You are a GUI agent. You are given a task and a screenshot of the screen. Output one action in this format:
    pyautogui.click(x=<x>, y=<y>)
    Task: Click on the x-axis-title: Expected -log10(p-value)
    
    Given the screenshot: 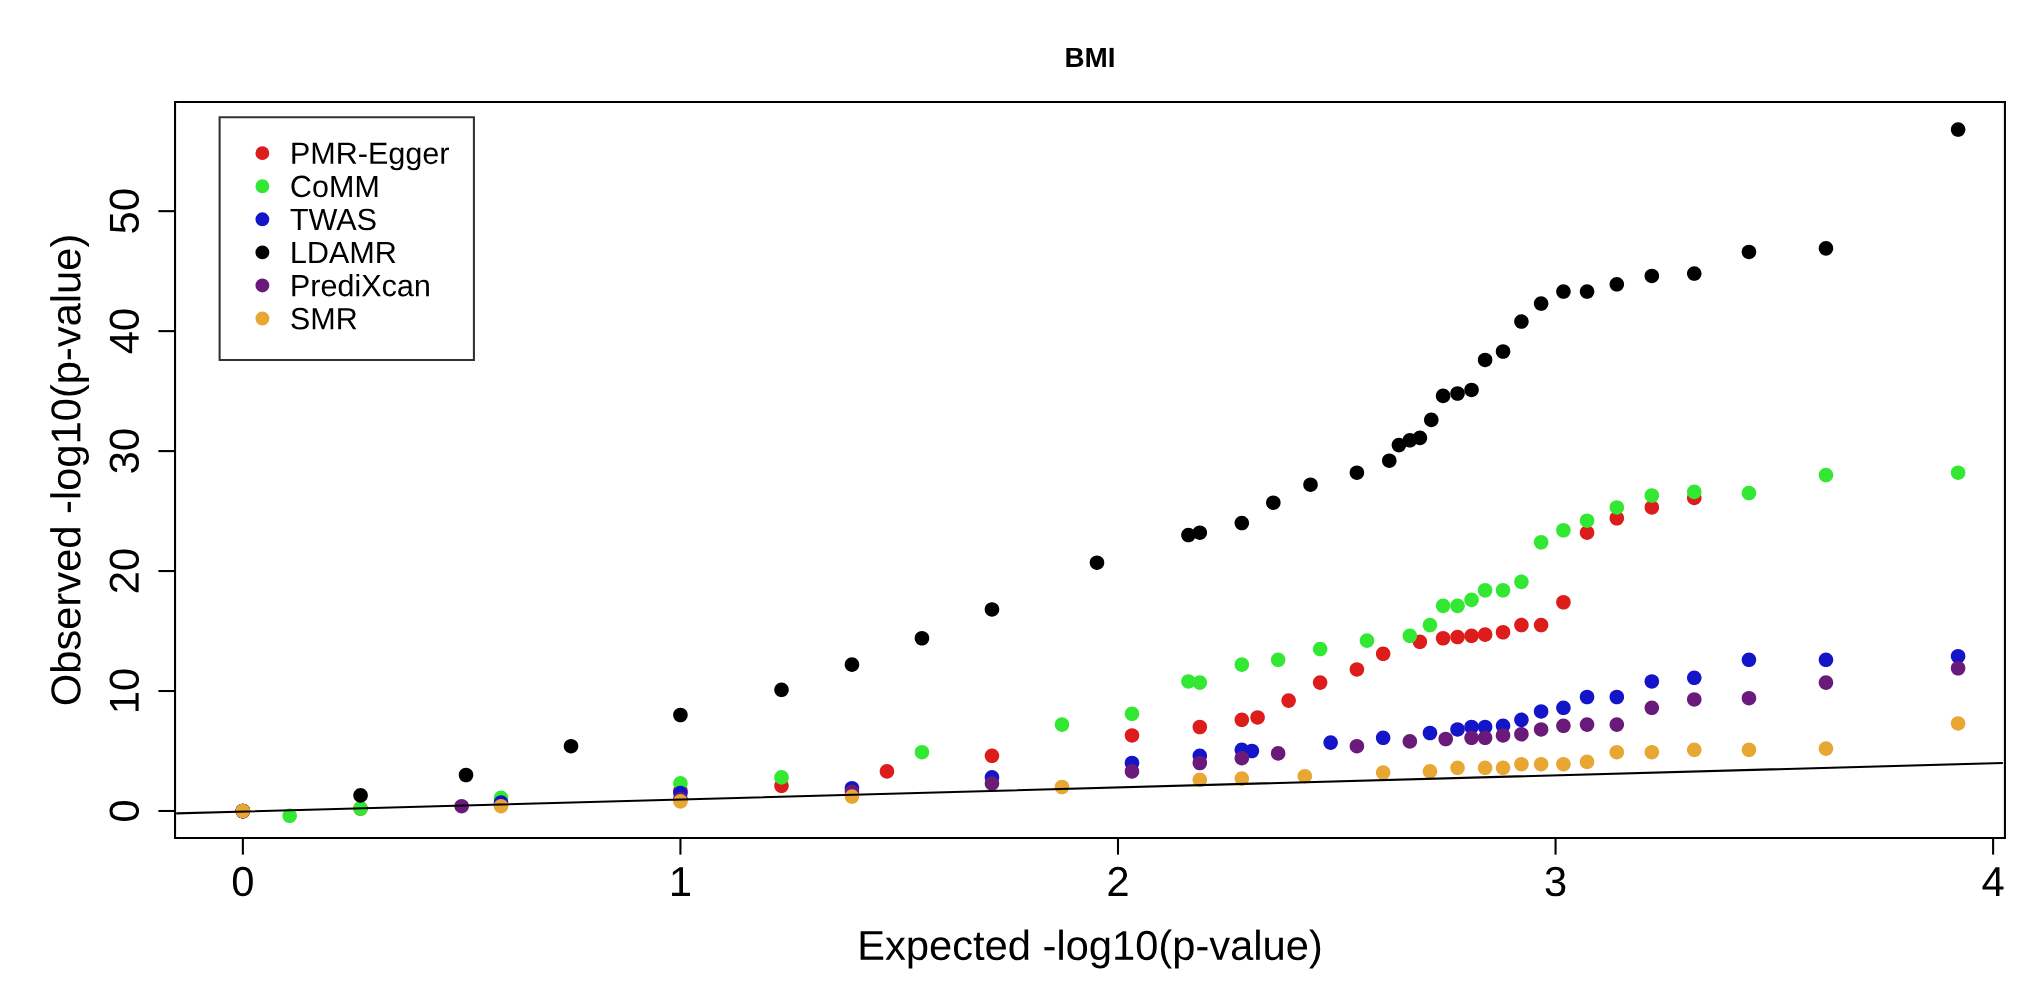 What is the action you would take?
    pyautogui.click(x=1090, y=949)
    